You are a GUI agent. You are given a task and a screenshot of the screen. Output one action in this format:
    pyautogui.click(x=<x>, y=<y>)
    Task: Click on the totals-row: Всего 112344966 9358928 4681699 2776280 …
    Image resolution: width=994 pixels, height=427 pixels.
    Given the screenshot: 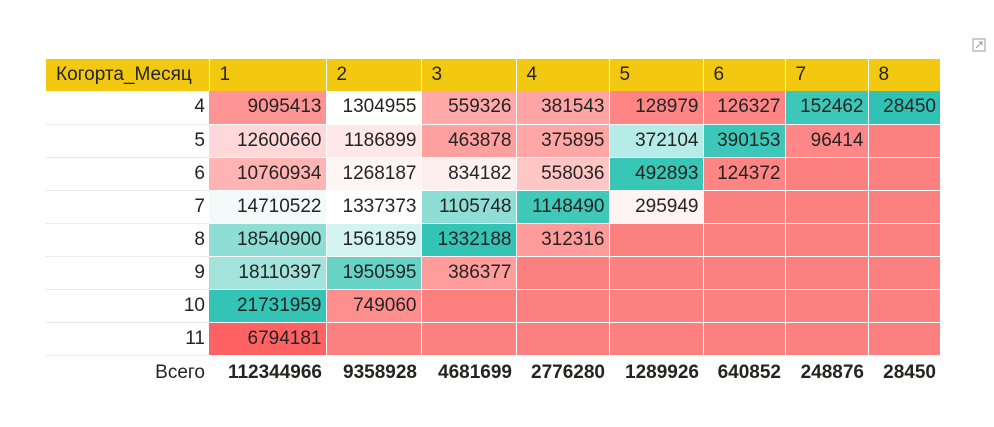 What is the action you would take?
    pyautogui.click(x=493, y=372)
    